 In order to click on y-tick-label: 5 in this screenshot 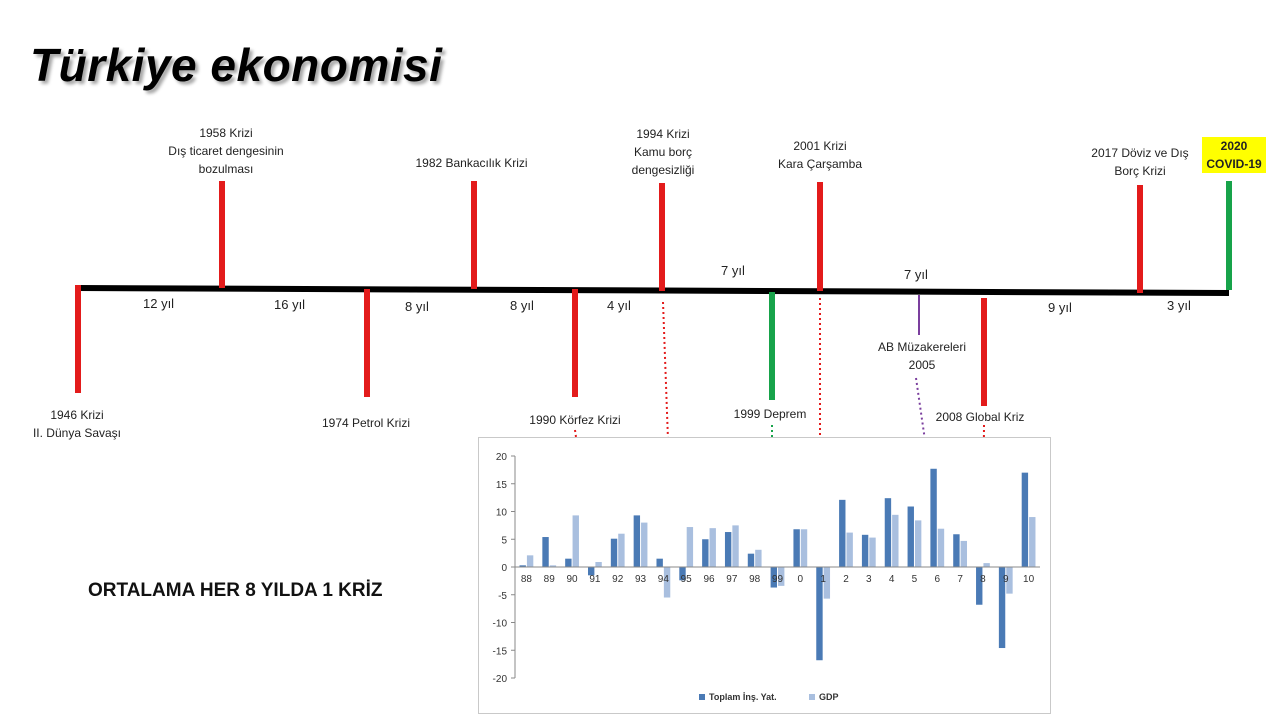, I will do `click(504, 540)`.